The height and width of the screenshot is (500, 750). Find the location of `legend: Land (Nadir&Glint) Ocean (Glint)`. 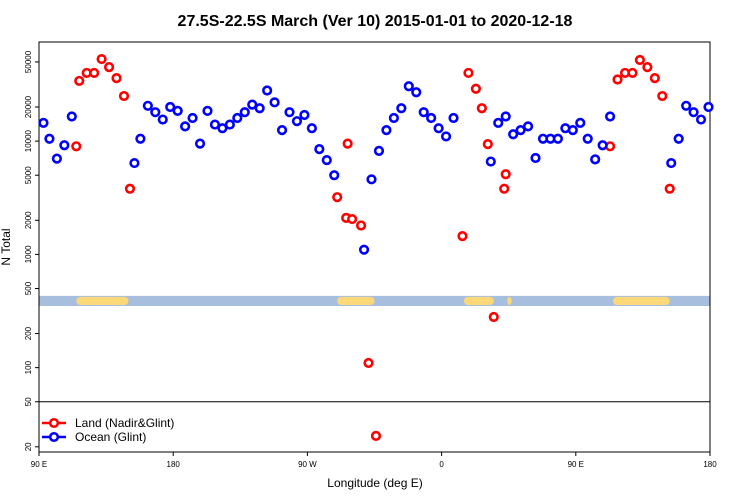

legend: Land (Nadir&Glint) Ocean (Glint) is located at coordinates (108, 430).